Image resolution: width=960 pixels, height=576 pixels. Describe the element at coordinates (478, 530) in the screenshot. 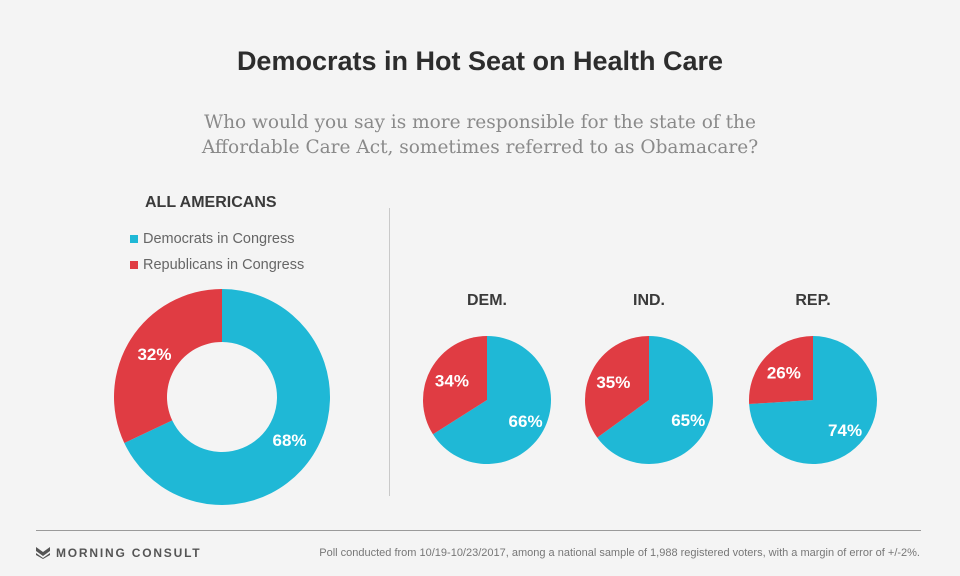

I see `footer-rule` at that location.